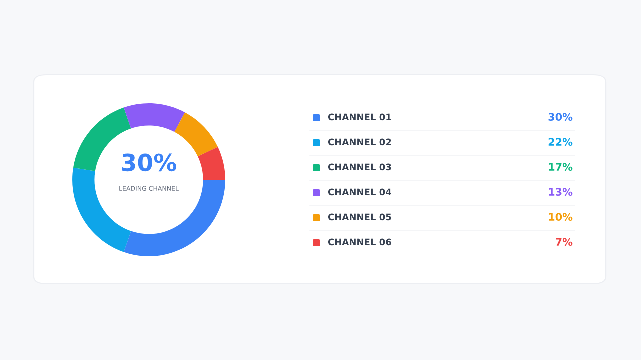 This screenshot has height=360, width=641. I want to click on legend-label: CHANNEL 06, so click(360, 242).